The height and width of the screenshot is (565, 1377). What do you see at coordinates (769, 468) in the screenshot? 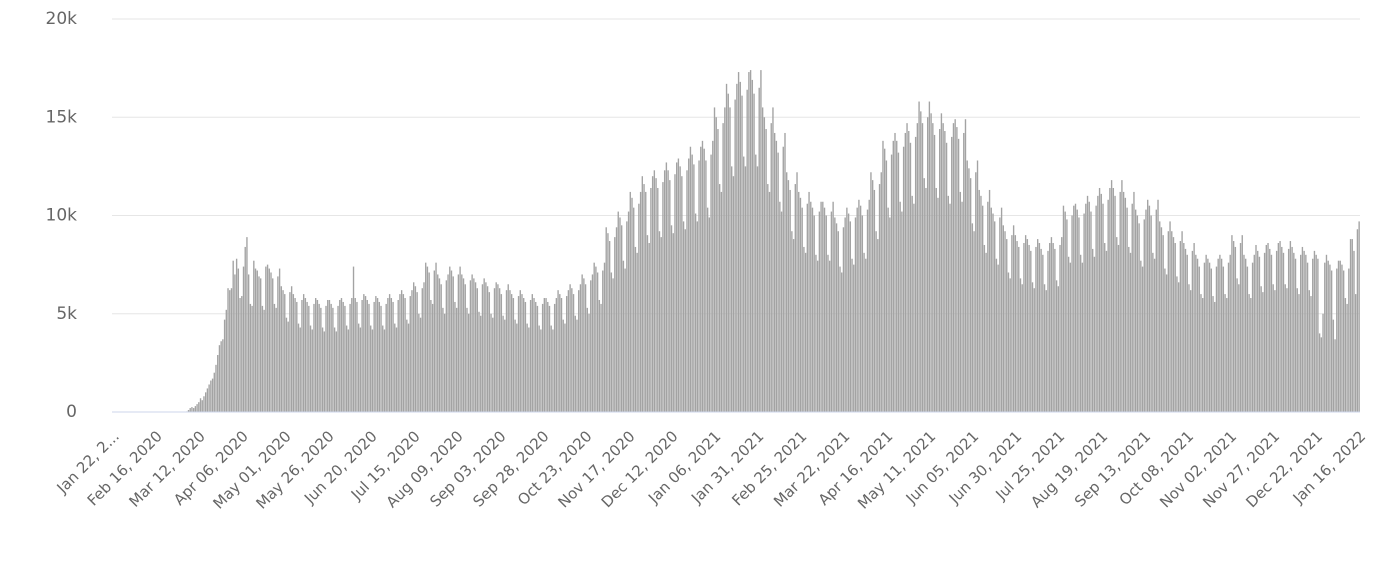
I see `x-tick-label: Feb 25, 2021` at bounding box center [769, 468].